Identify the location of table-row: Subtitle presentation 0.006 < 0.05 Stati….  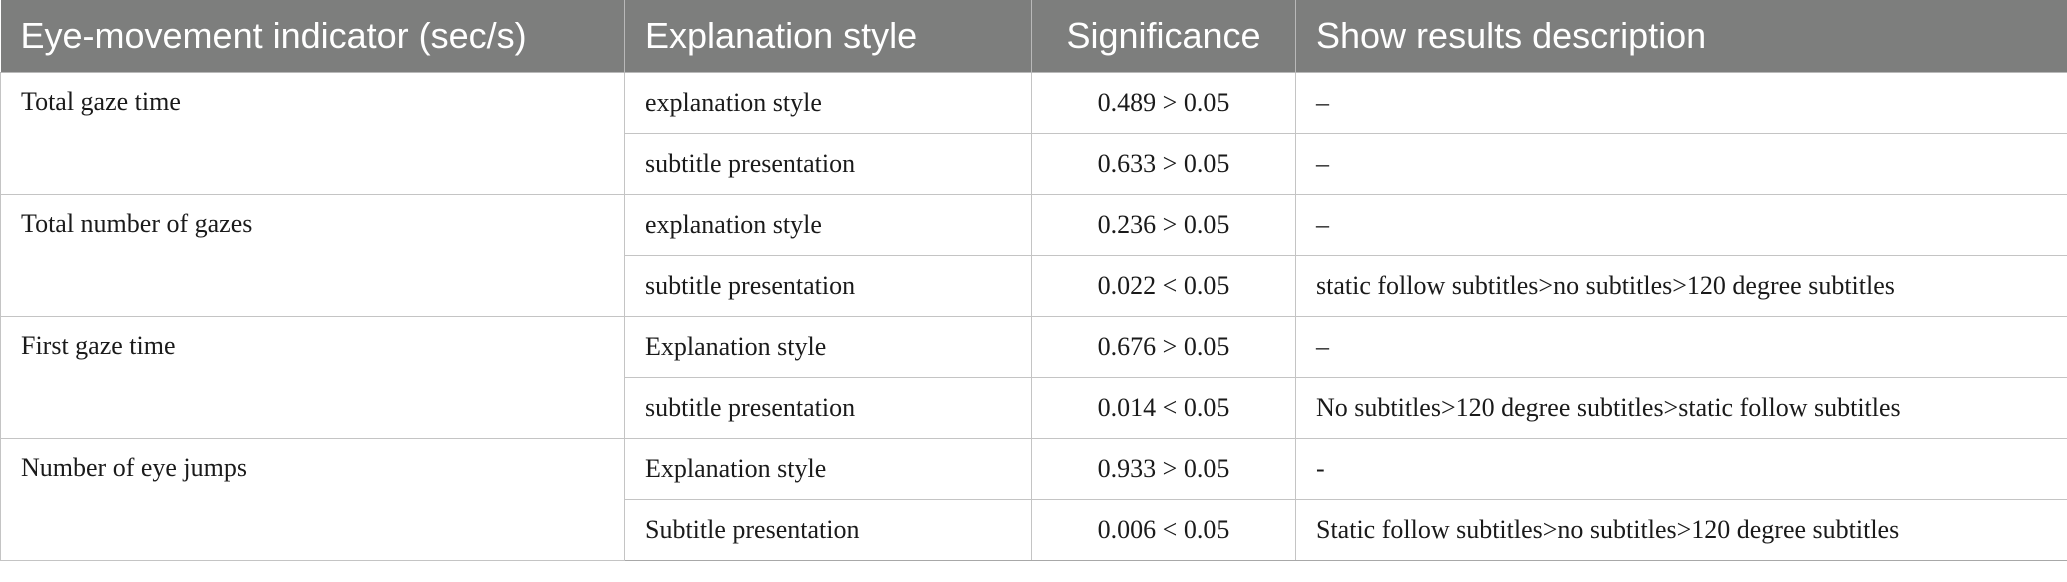
(1034, 529).